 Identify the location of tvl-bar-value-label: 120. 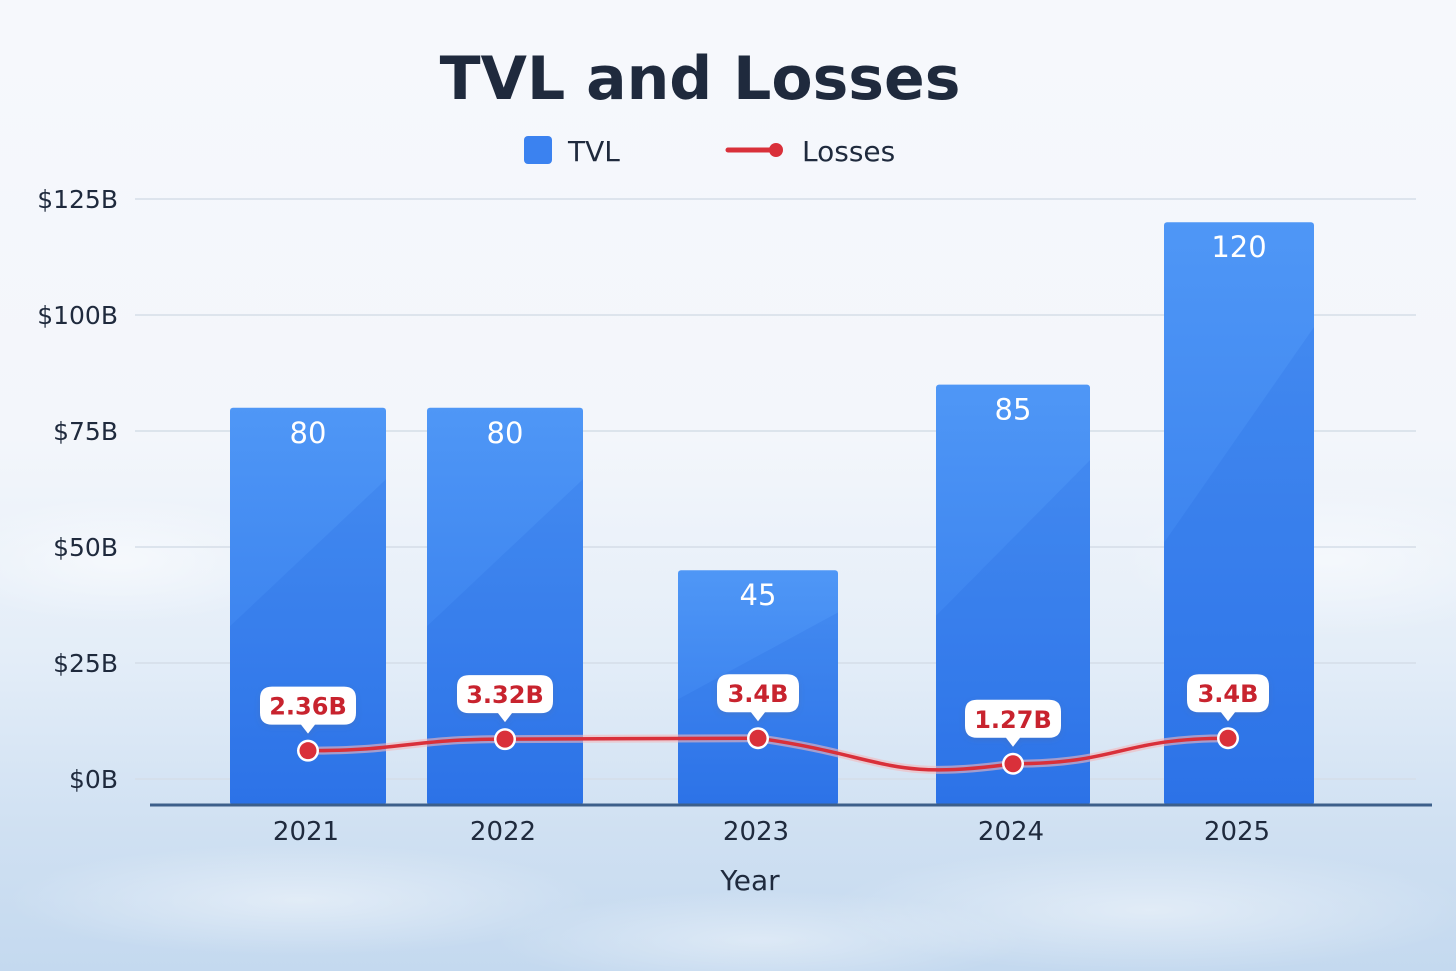
(1238, 247).